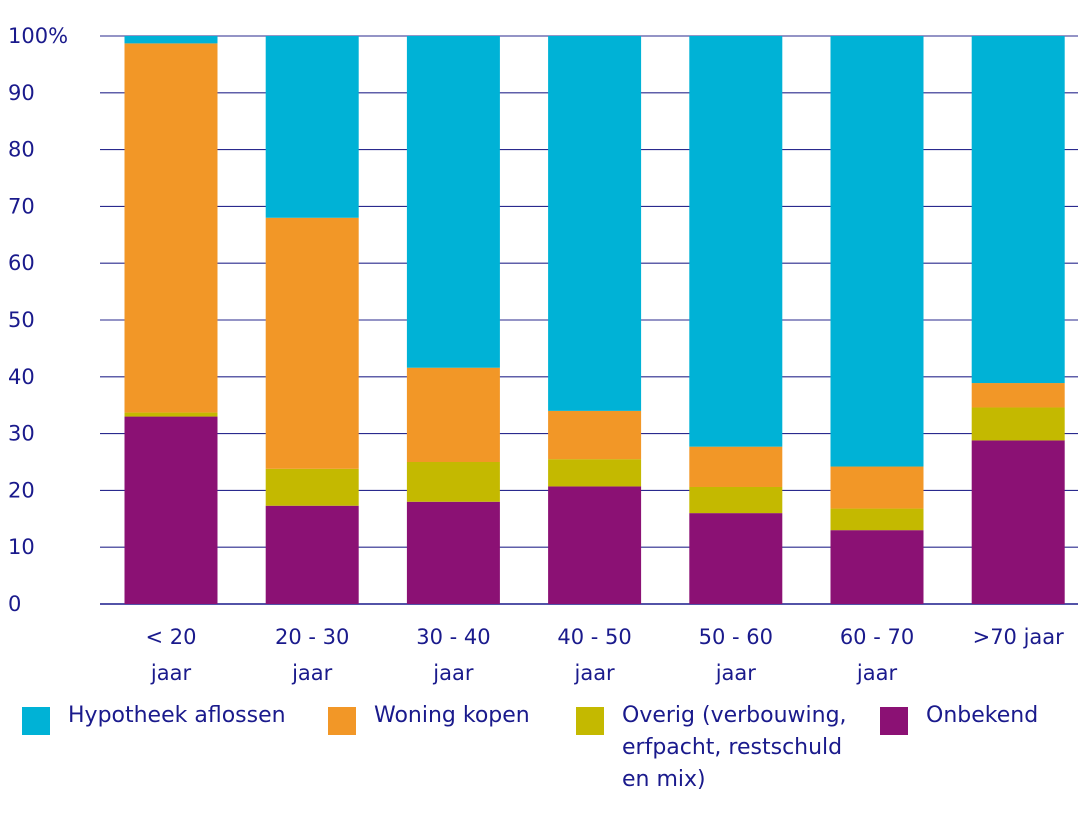  I want to click on y-tick-label: 60, so click(21, 263).